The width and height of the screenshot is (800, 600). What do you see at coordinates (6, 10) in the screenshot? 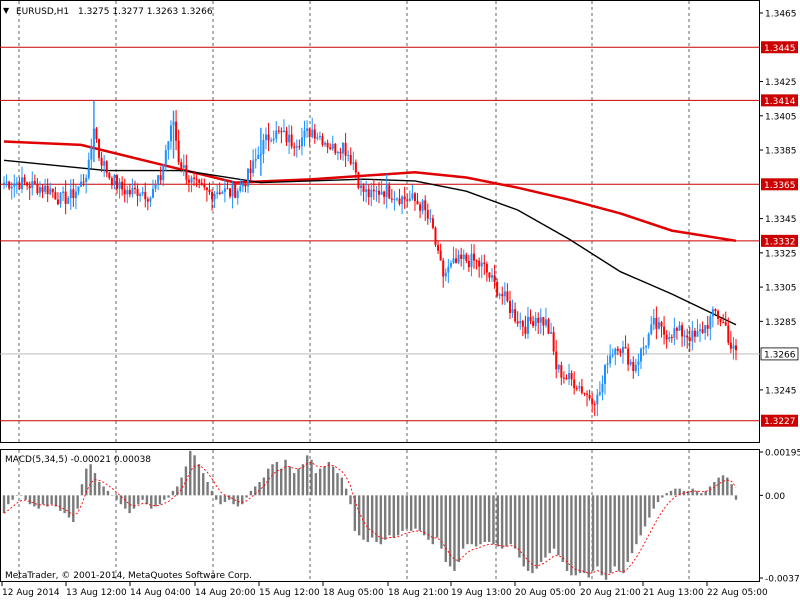
I see `collapse-arrow-icon: ▼` at bounding box center [6, 10].